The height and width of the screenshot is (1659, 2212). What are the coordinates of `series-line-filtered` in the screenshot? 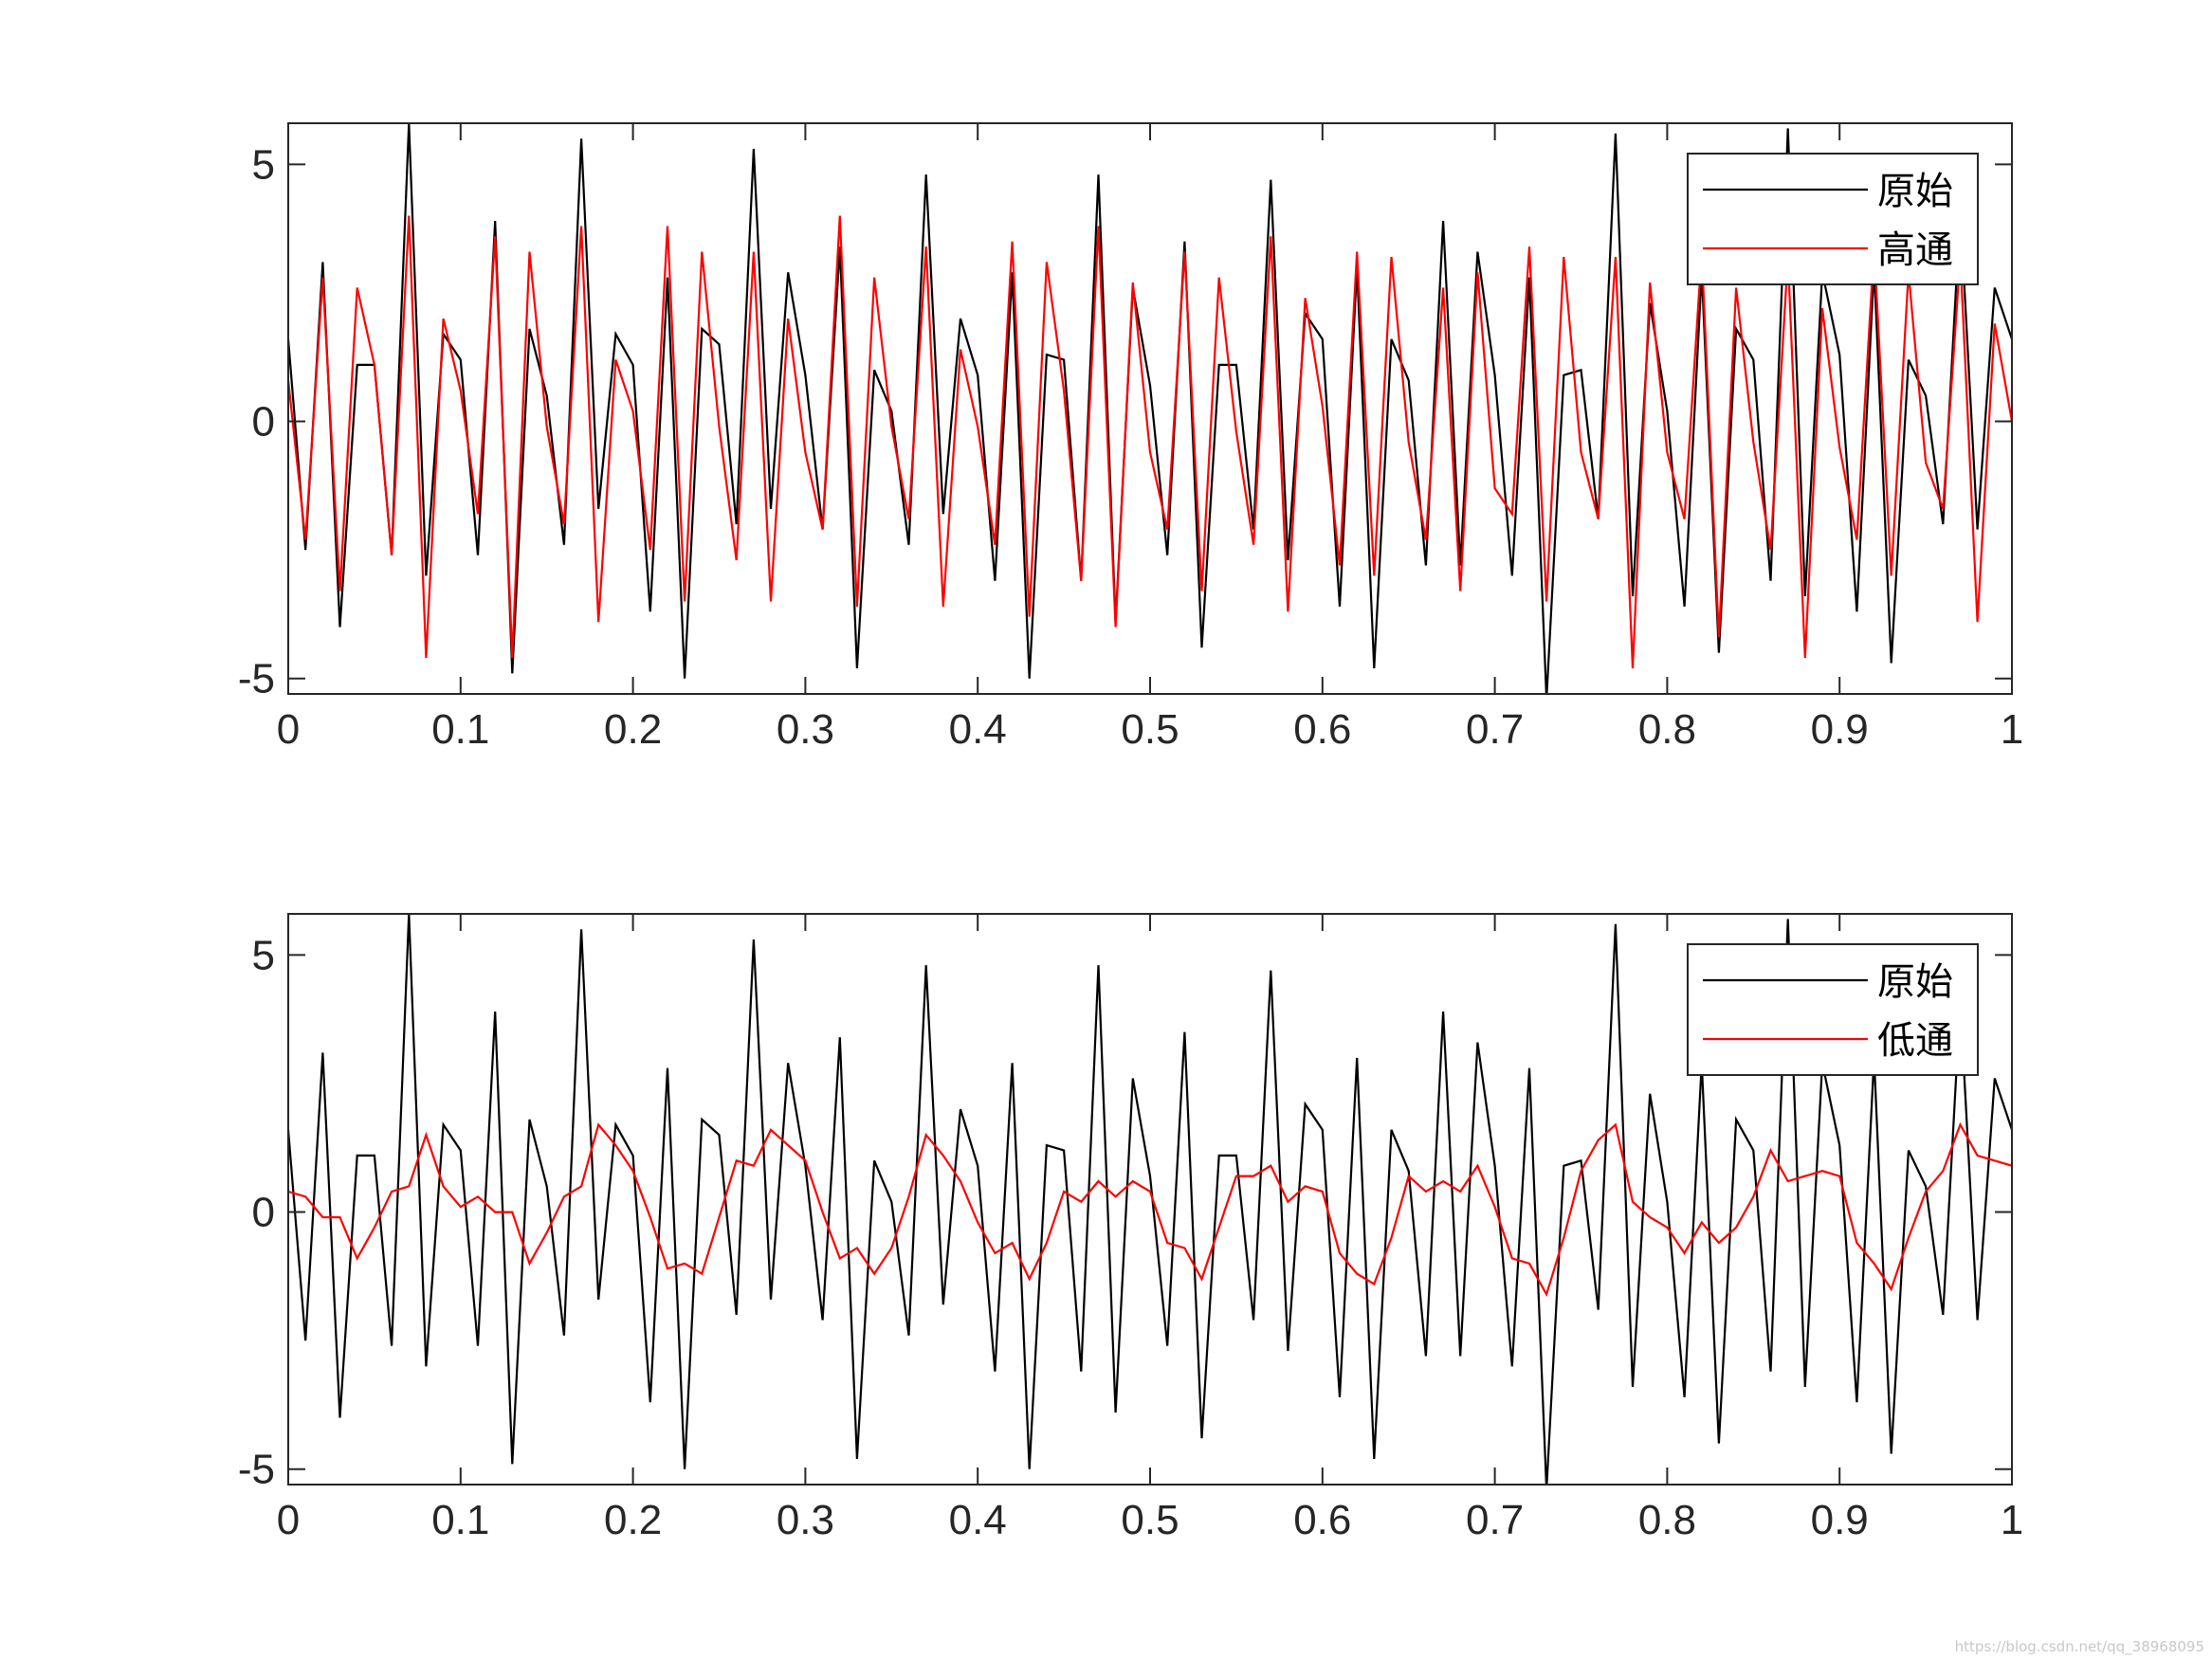 It's located at (1150, 1209).